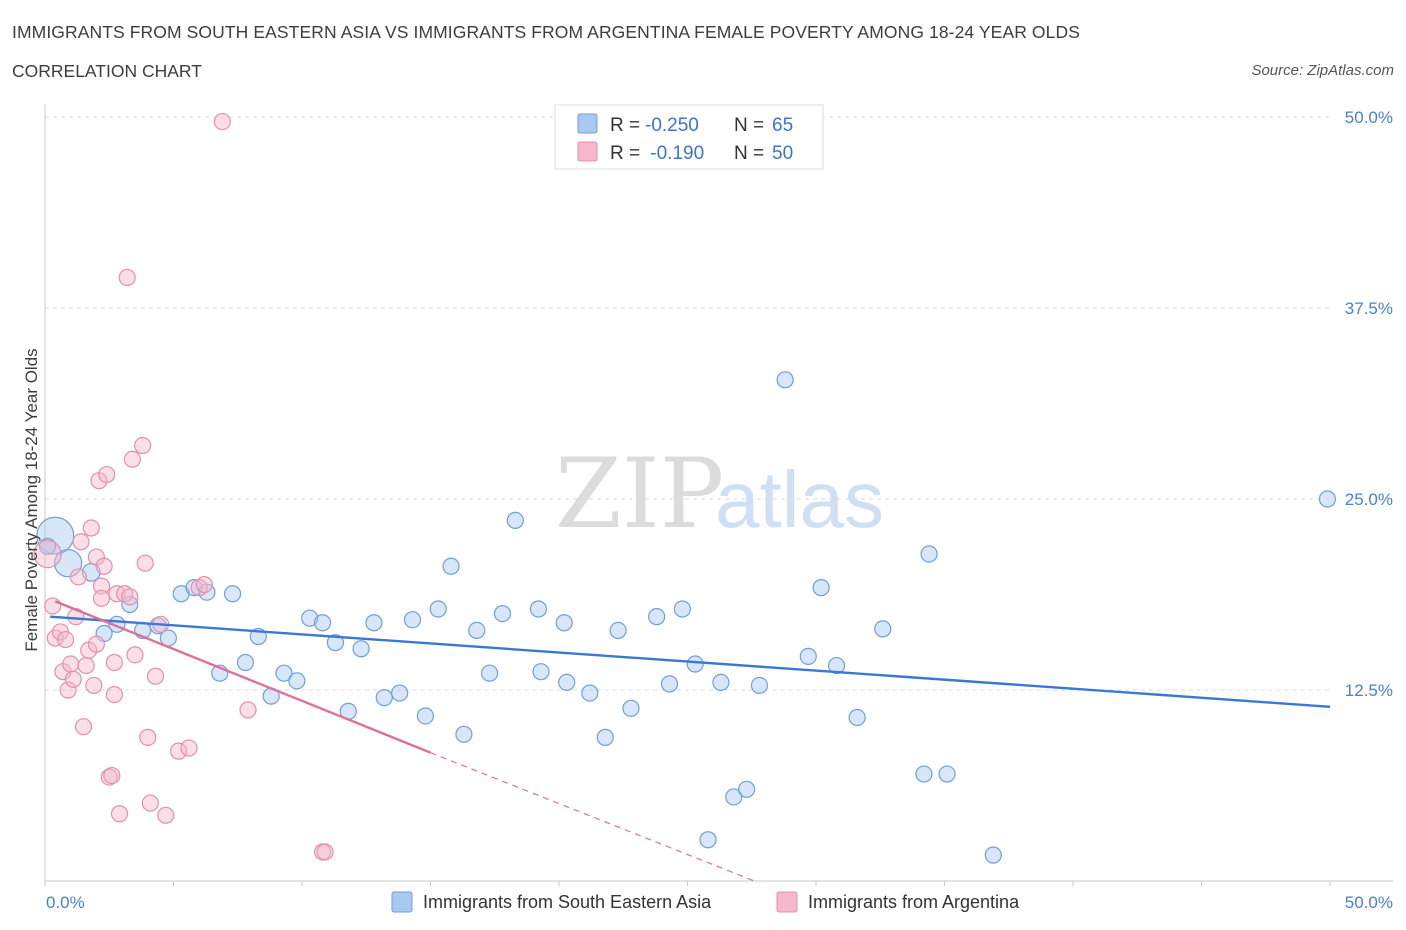 The image size is (1406, 930). I want to click on series-legend-label: Immigrants from Argentina, so click(914, 902).